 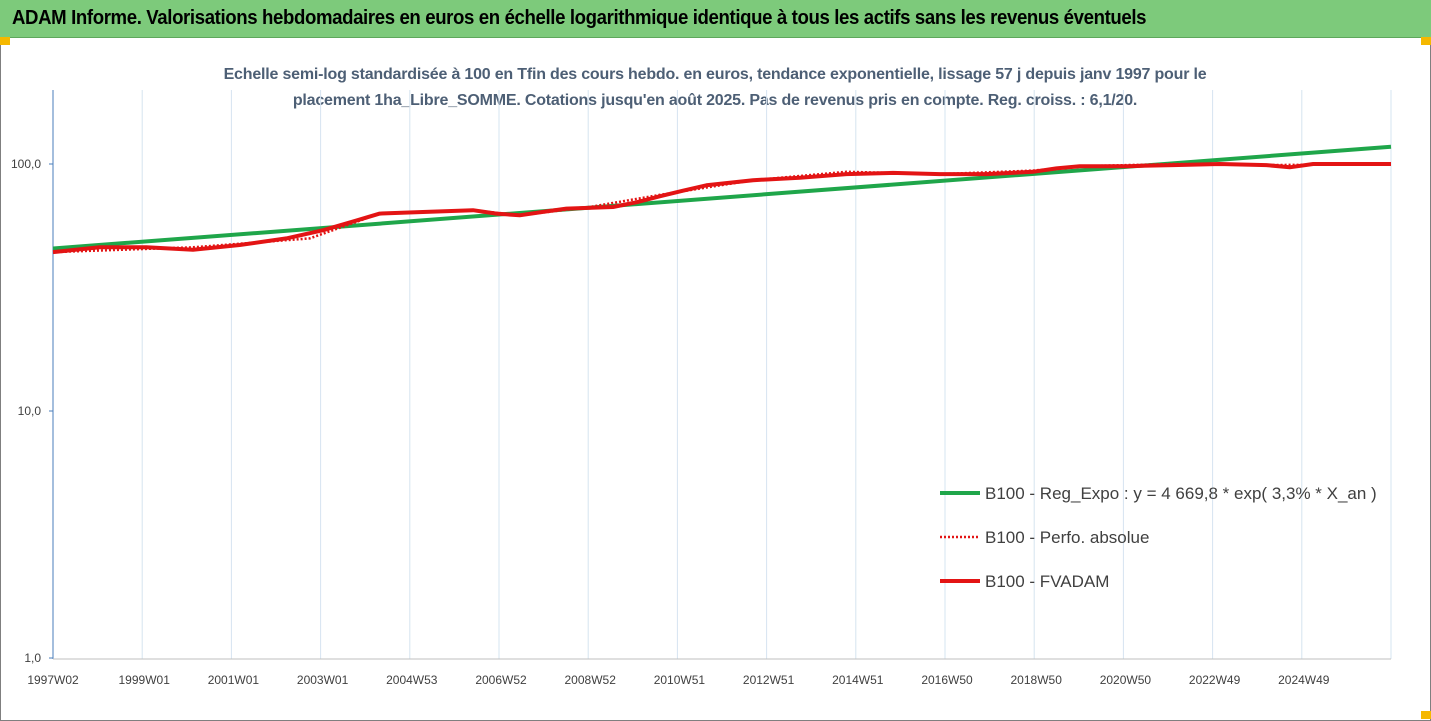 What do you see at coordinates (680, 680) in the screenshot?
I see `x-tick-label: 2010W51` at bounding box center [680, 680].